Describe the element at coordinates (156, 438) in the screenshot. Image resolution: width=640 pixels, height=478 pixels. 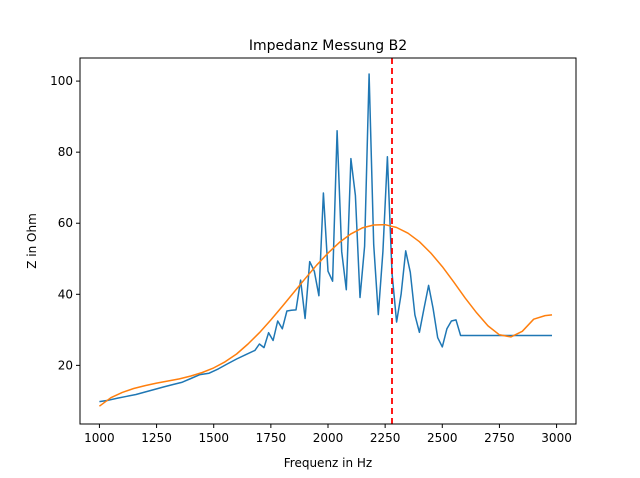
I see `x-tick-label: 1250` at that location.